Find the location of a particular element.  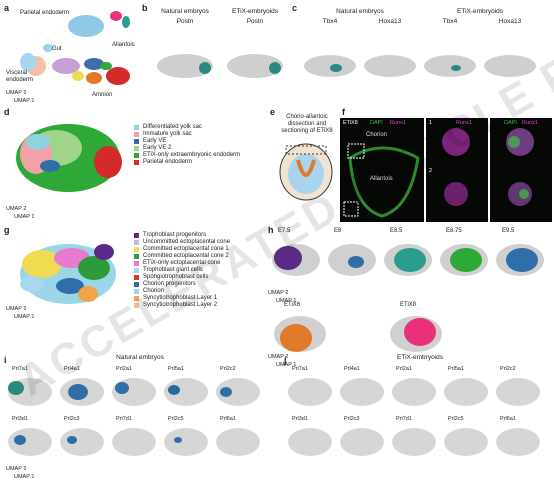

micrograph-inset-1: 1 Runx1 2 is located at coordinates (457, 170).